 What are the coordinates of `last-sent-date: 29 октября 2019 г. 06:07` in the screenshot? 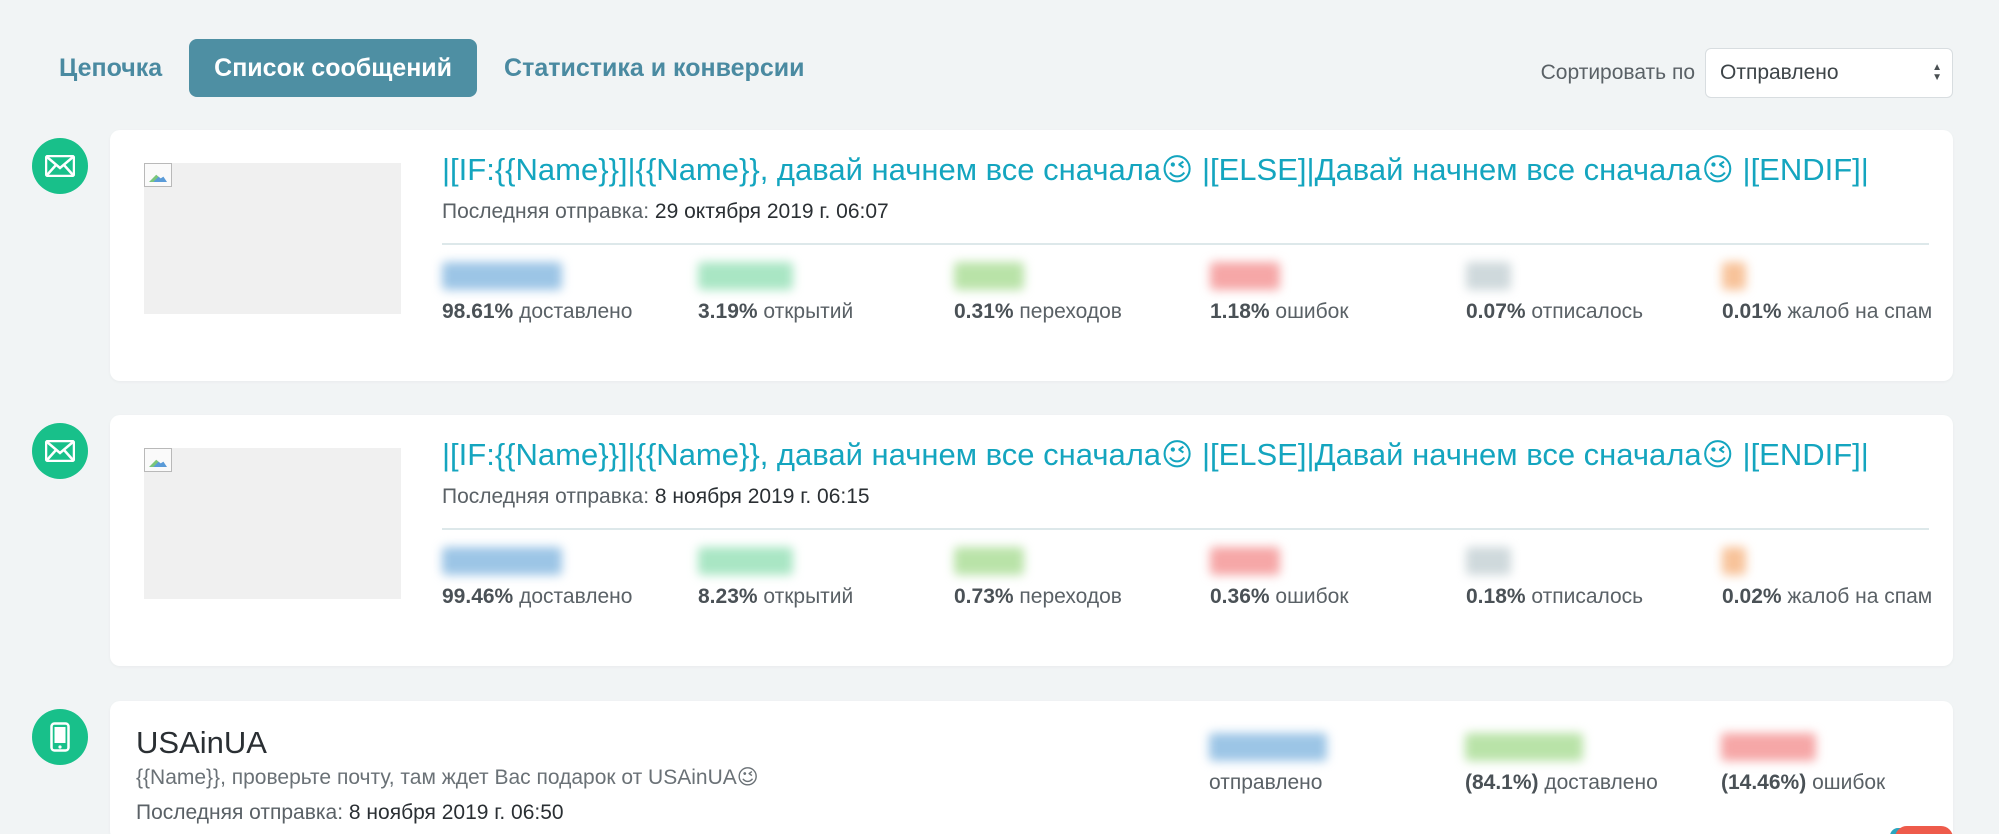 It's located at (771, 211).